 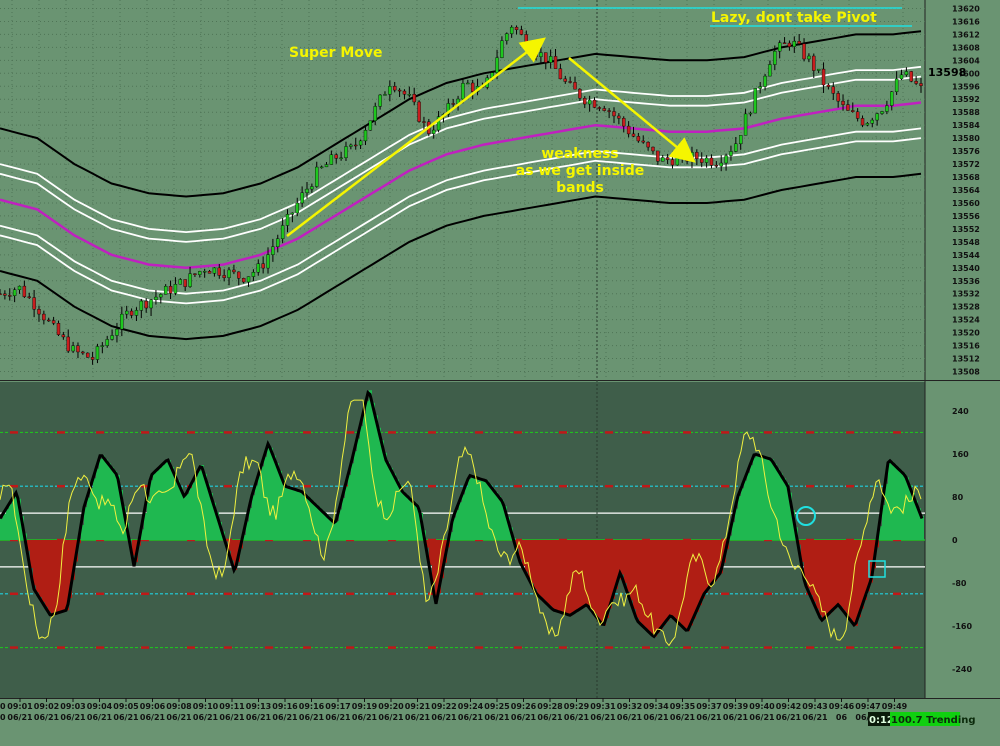 I want to click on lazy-pivot-label: Lazy, dont take Pivot, so click(x=794, y=18).